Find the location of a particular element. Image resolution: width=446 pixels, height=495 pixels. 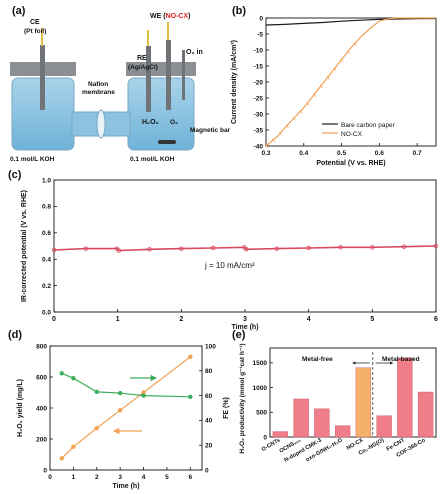

chart-b-y-tick-label: -40 is located at coordinates (259, 146).